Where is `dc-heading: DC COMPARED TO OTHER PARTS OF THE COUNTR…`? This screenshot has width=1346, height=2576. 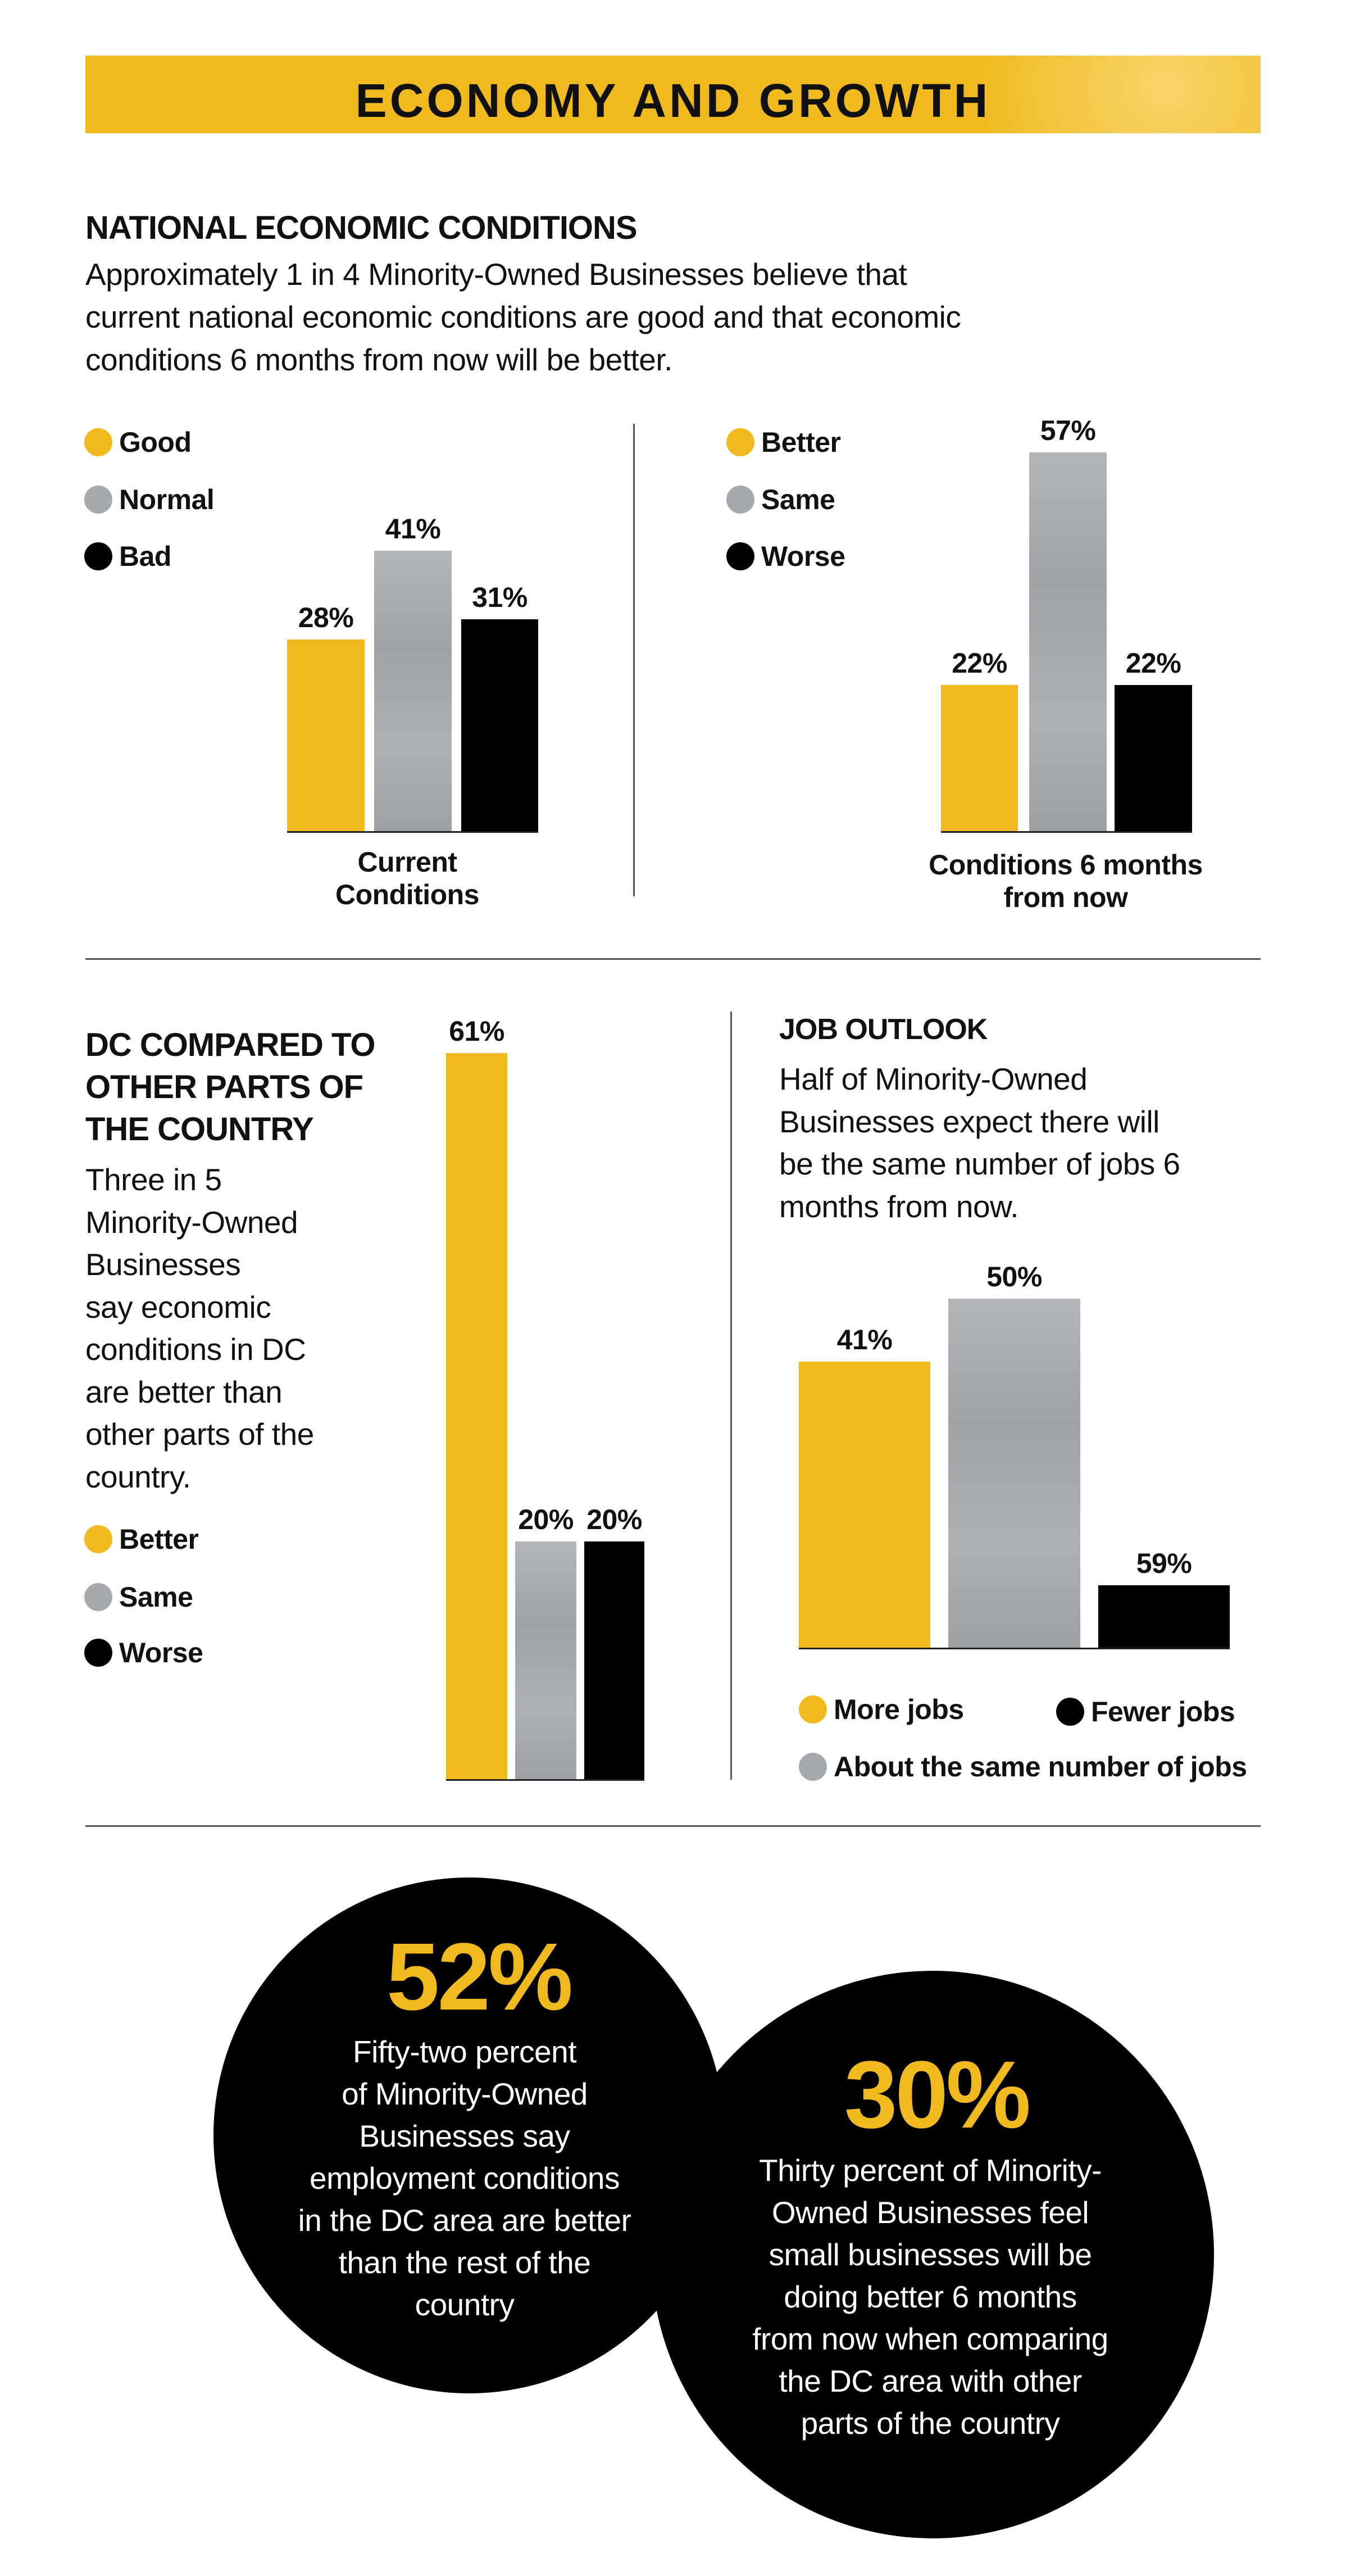 dc-heading: DC COMPARED TO OTHER PARTS OF THE COUNTR… is located at coordinates (230, 1087).